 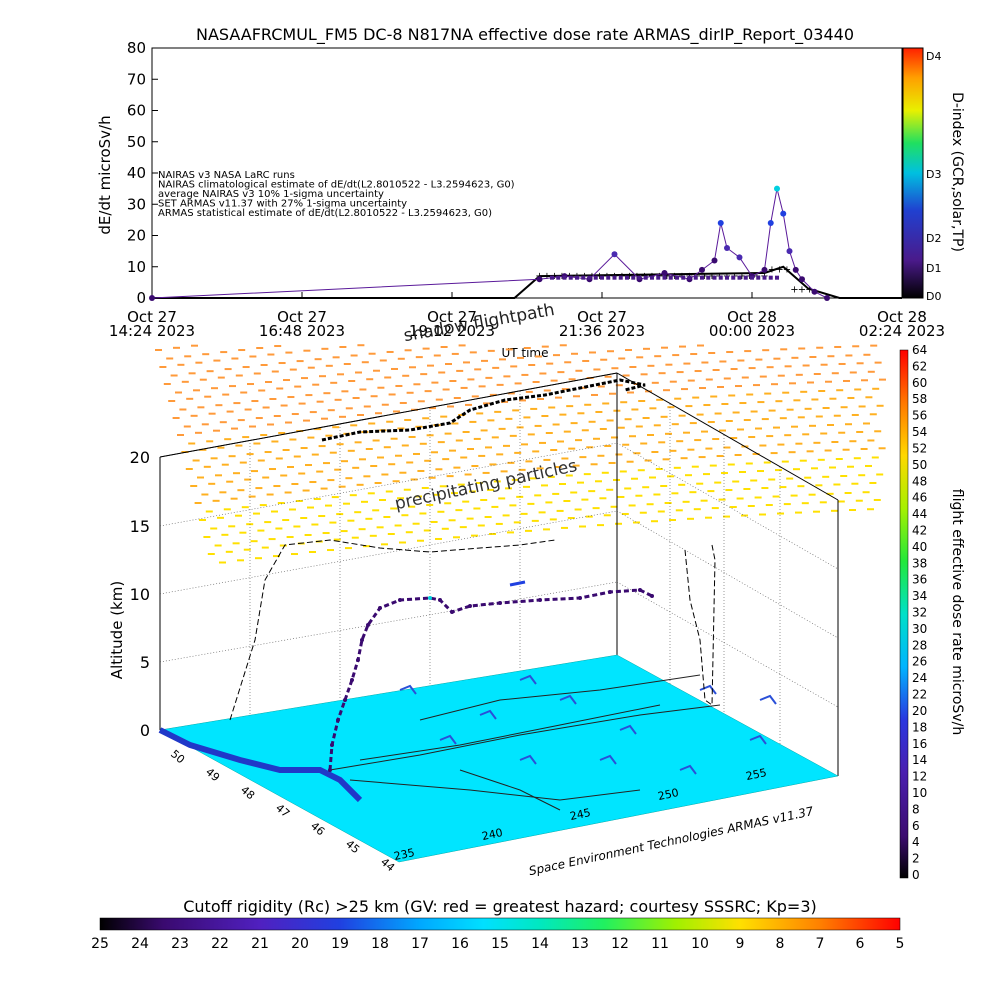 I want to click on dose-tick: 18, so click(x=919, y=727).